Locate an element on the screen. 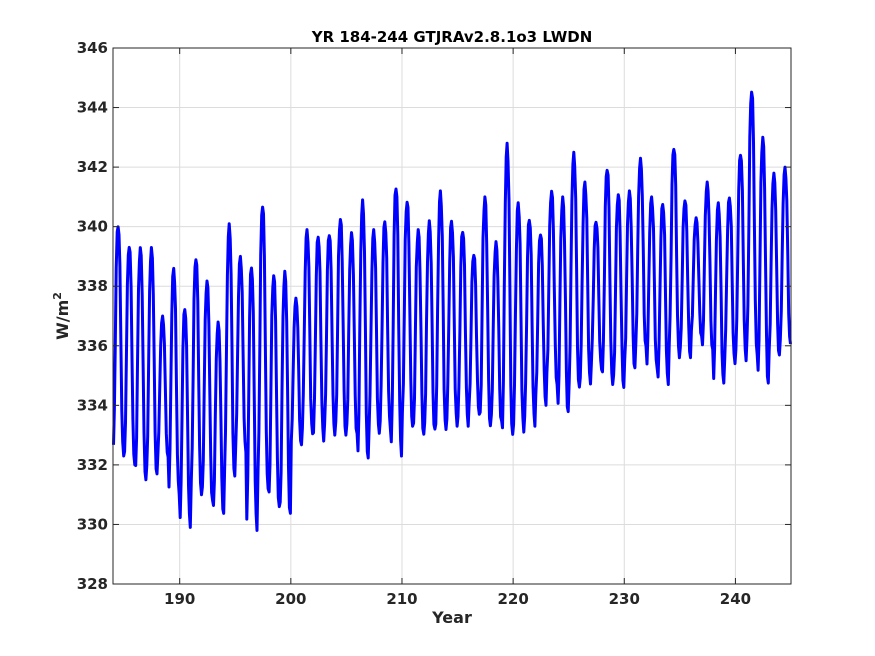 The image size is (875, 656). y-axis-label: W/m2 is located at coordinates (61, 316).